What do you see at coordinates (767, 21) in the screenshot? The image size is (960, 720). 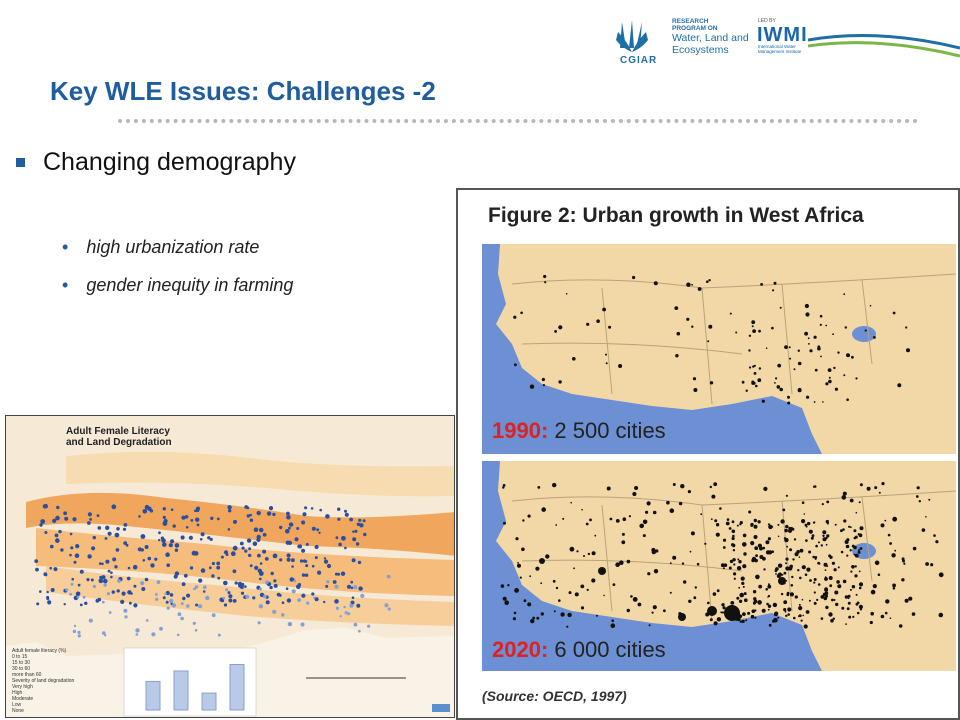 I see `led-by-label: LED BY` at bounding box center [767, 21].